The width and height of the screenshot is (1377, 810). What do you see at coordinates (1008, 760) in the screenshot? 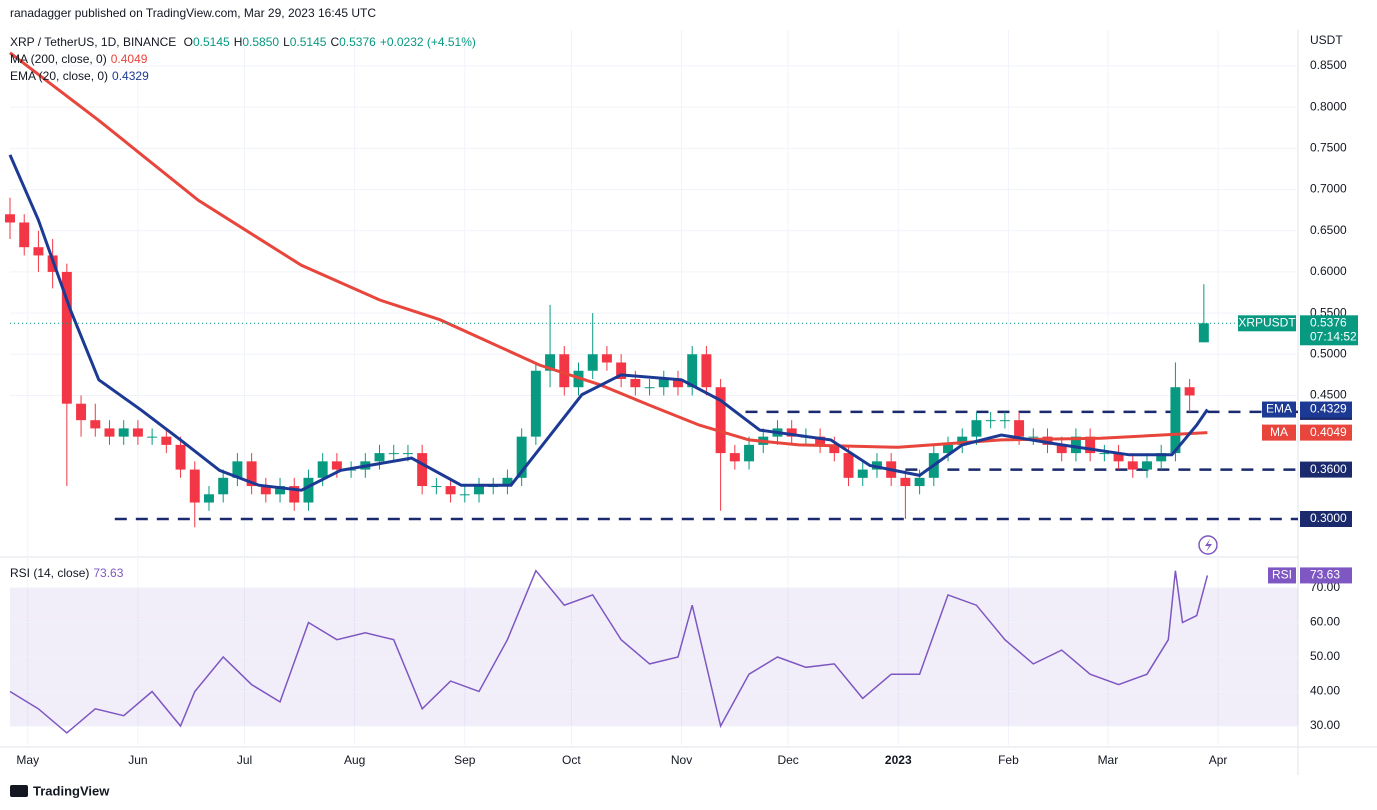
I see `x-tick-label: Feb` at bounding box center [1008, 760].